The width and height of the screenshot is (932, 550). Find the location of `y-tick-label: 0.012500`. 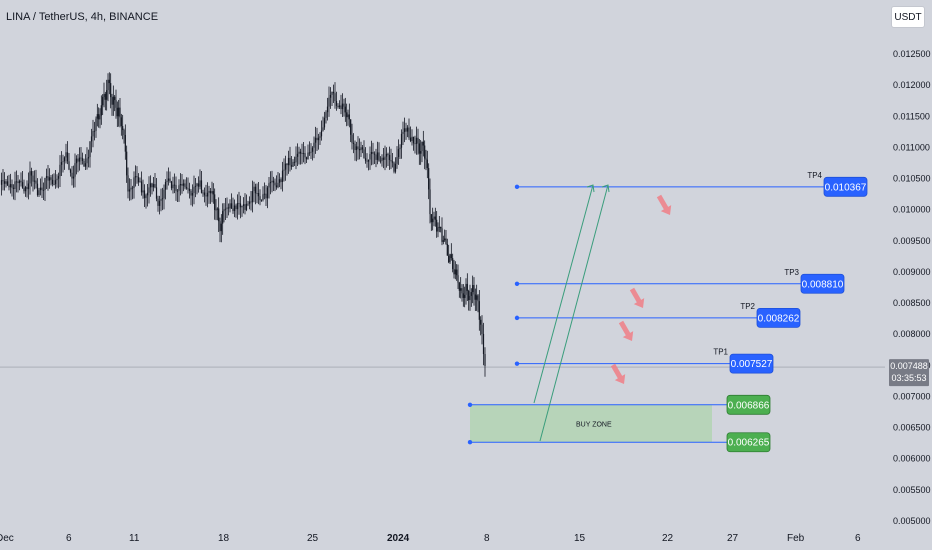

y-tick-label: 0.012500 is located at coordinates (912, 54).